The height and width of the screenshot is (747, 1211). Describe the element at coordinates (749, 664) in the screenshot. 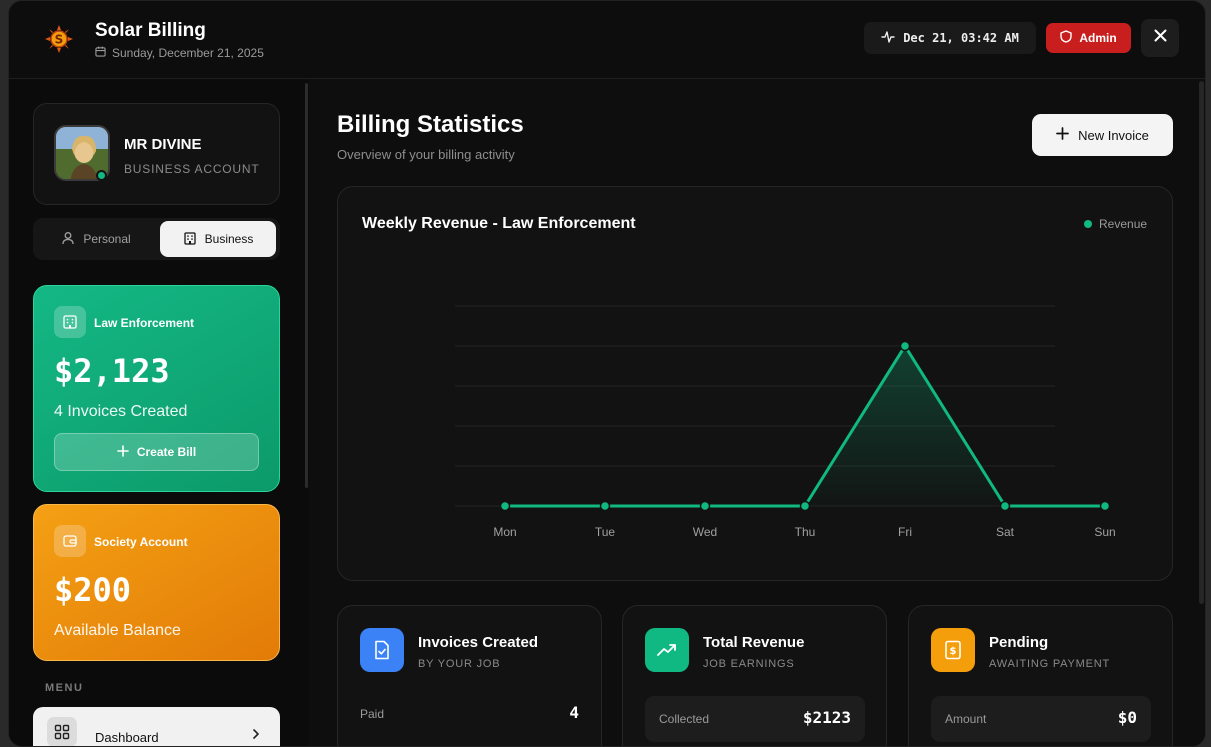

I see `stat-subtitle: JOB EARNINGS` at that location.